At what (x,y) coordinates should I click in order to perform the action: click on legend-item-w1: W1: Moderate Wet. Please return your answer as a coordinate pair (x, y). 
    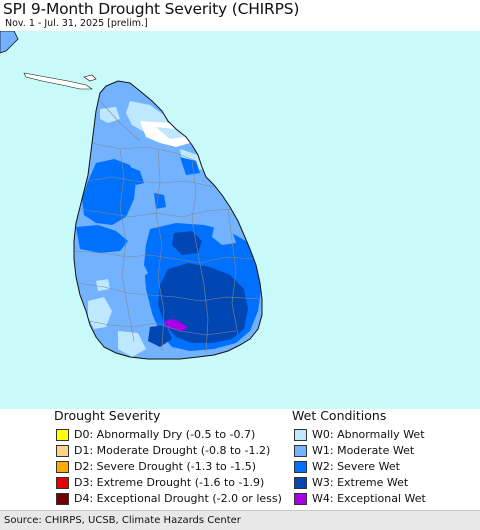
    Looking at the image, I should click on (354, 451).